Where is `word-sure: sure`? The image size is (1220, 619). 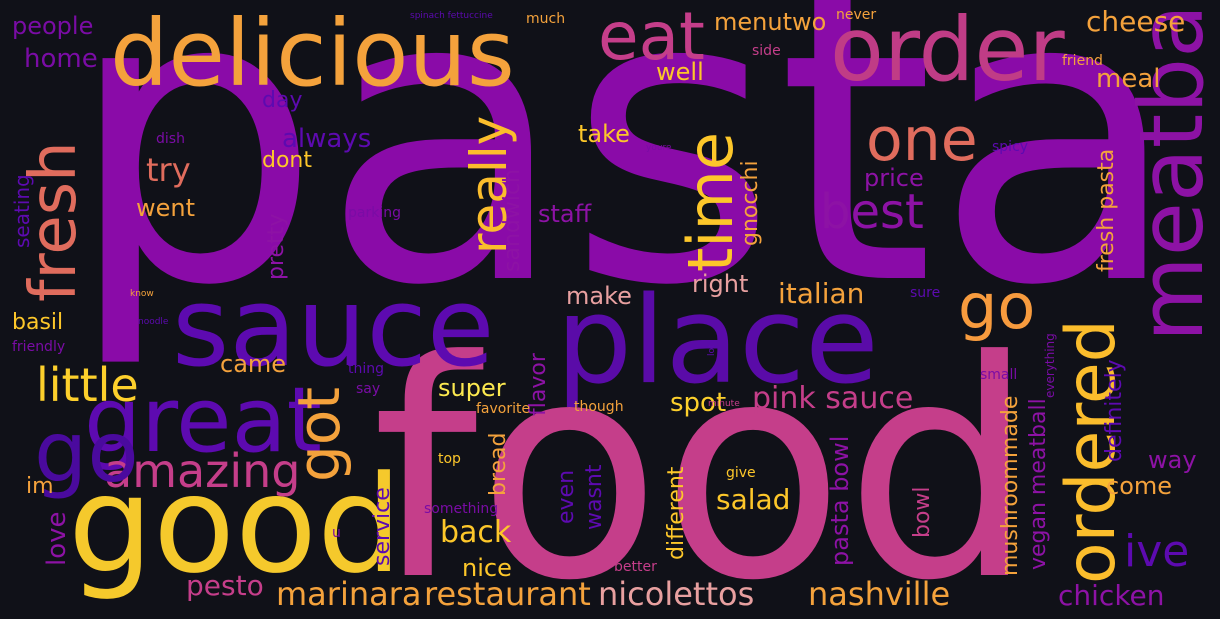 word-sure: sure is located at coordinates (925, 293).